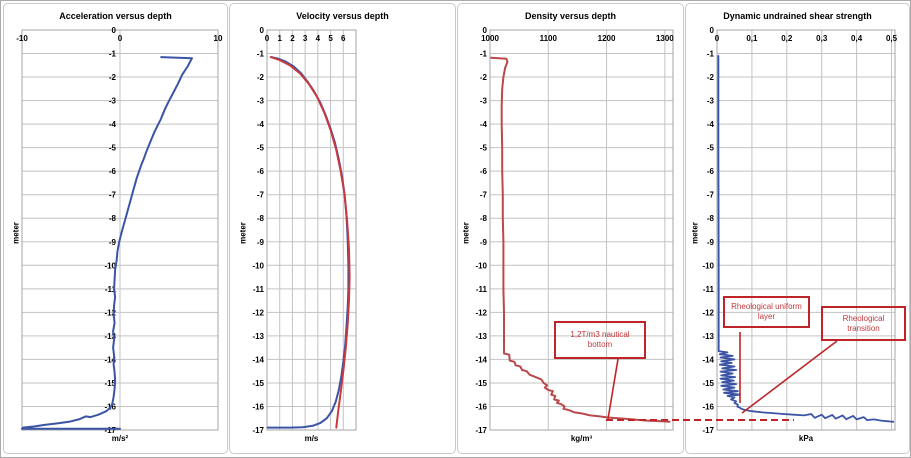 This screenshot has height=458, width=911. Describe the element at coordinates (342, 16) in the screenshot. I see `chart-title: Velocity versus depth` at that location.